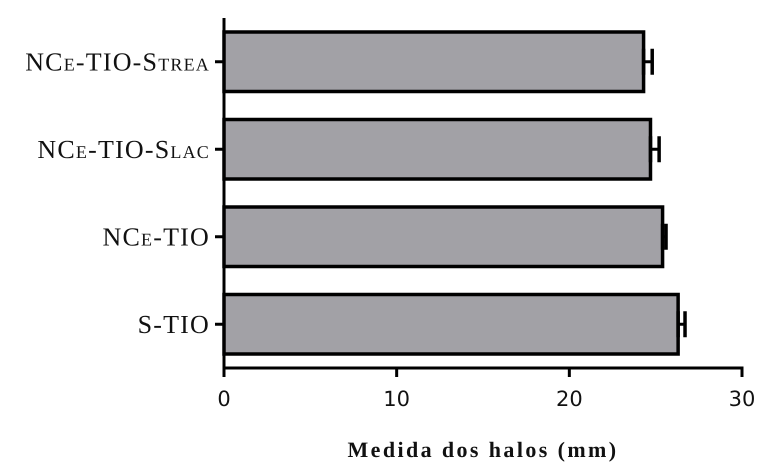 Image resolution: width=769 pixels, height=467 pixels. What do you see at coordinates (123, 149) in the screenshot?
I see `y-tick-label: NCe-TIO-Slac` at bounding box center [123, 149].